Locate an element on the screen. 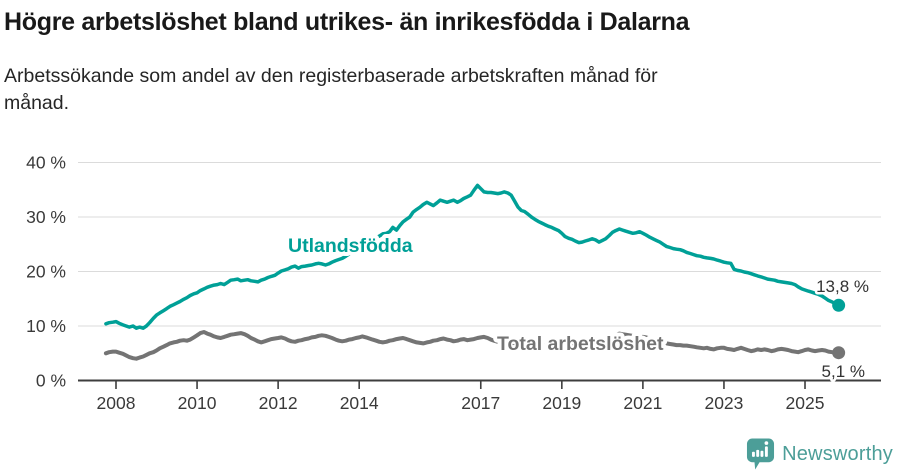 The width and height of the screenshot is (900, 474). series-label-utlandsf-dda: Utlandsfödda is located at coordinates (350, 246).